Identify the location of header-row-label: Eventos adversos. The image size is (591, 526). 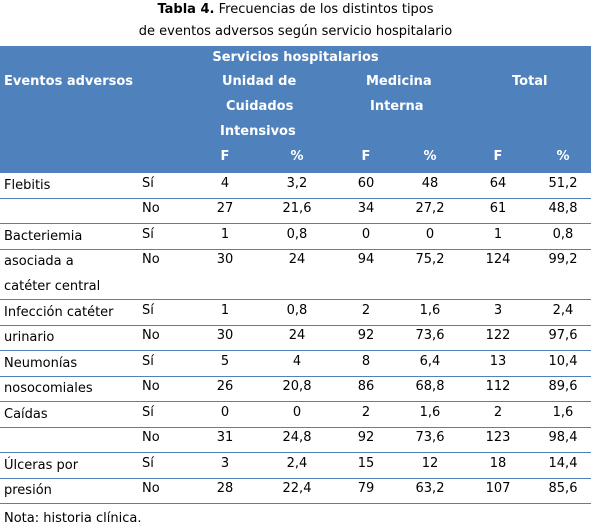
(69, 81).